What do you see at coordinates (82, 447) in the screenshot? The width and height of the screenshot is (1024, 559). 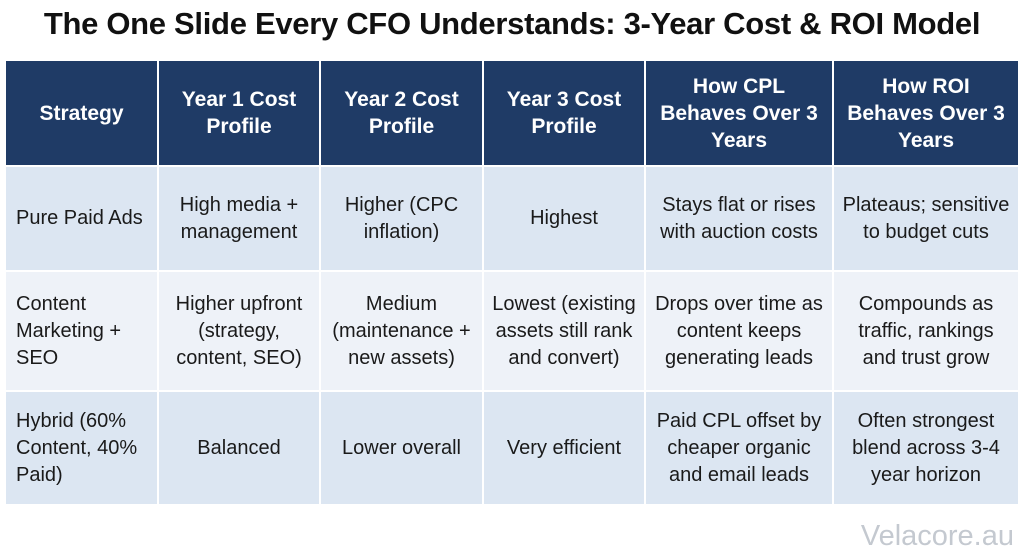 I see `cell-strategy: Hybrid (60% Content, 40% Paid)` at bounding box center [82, 447].